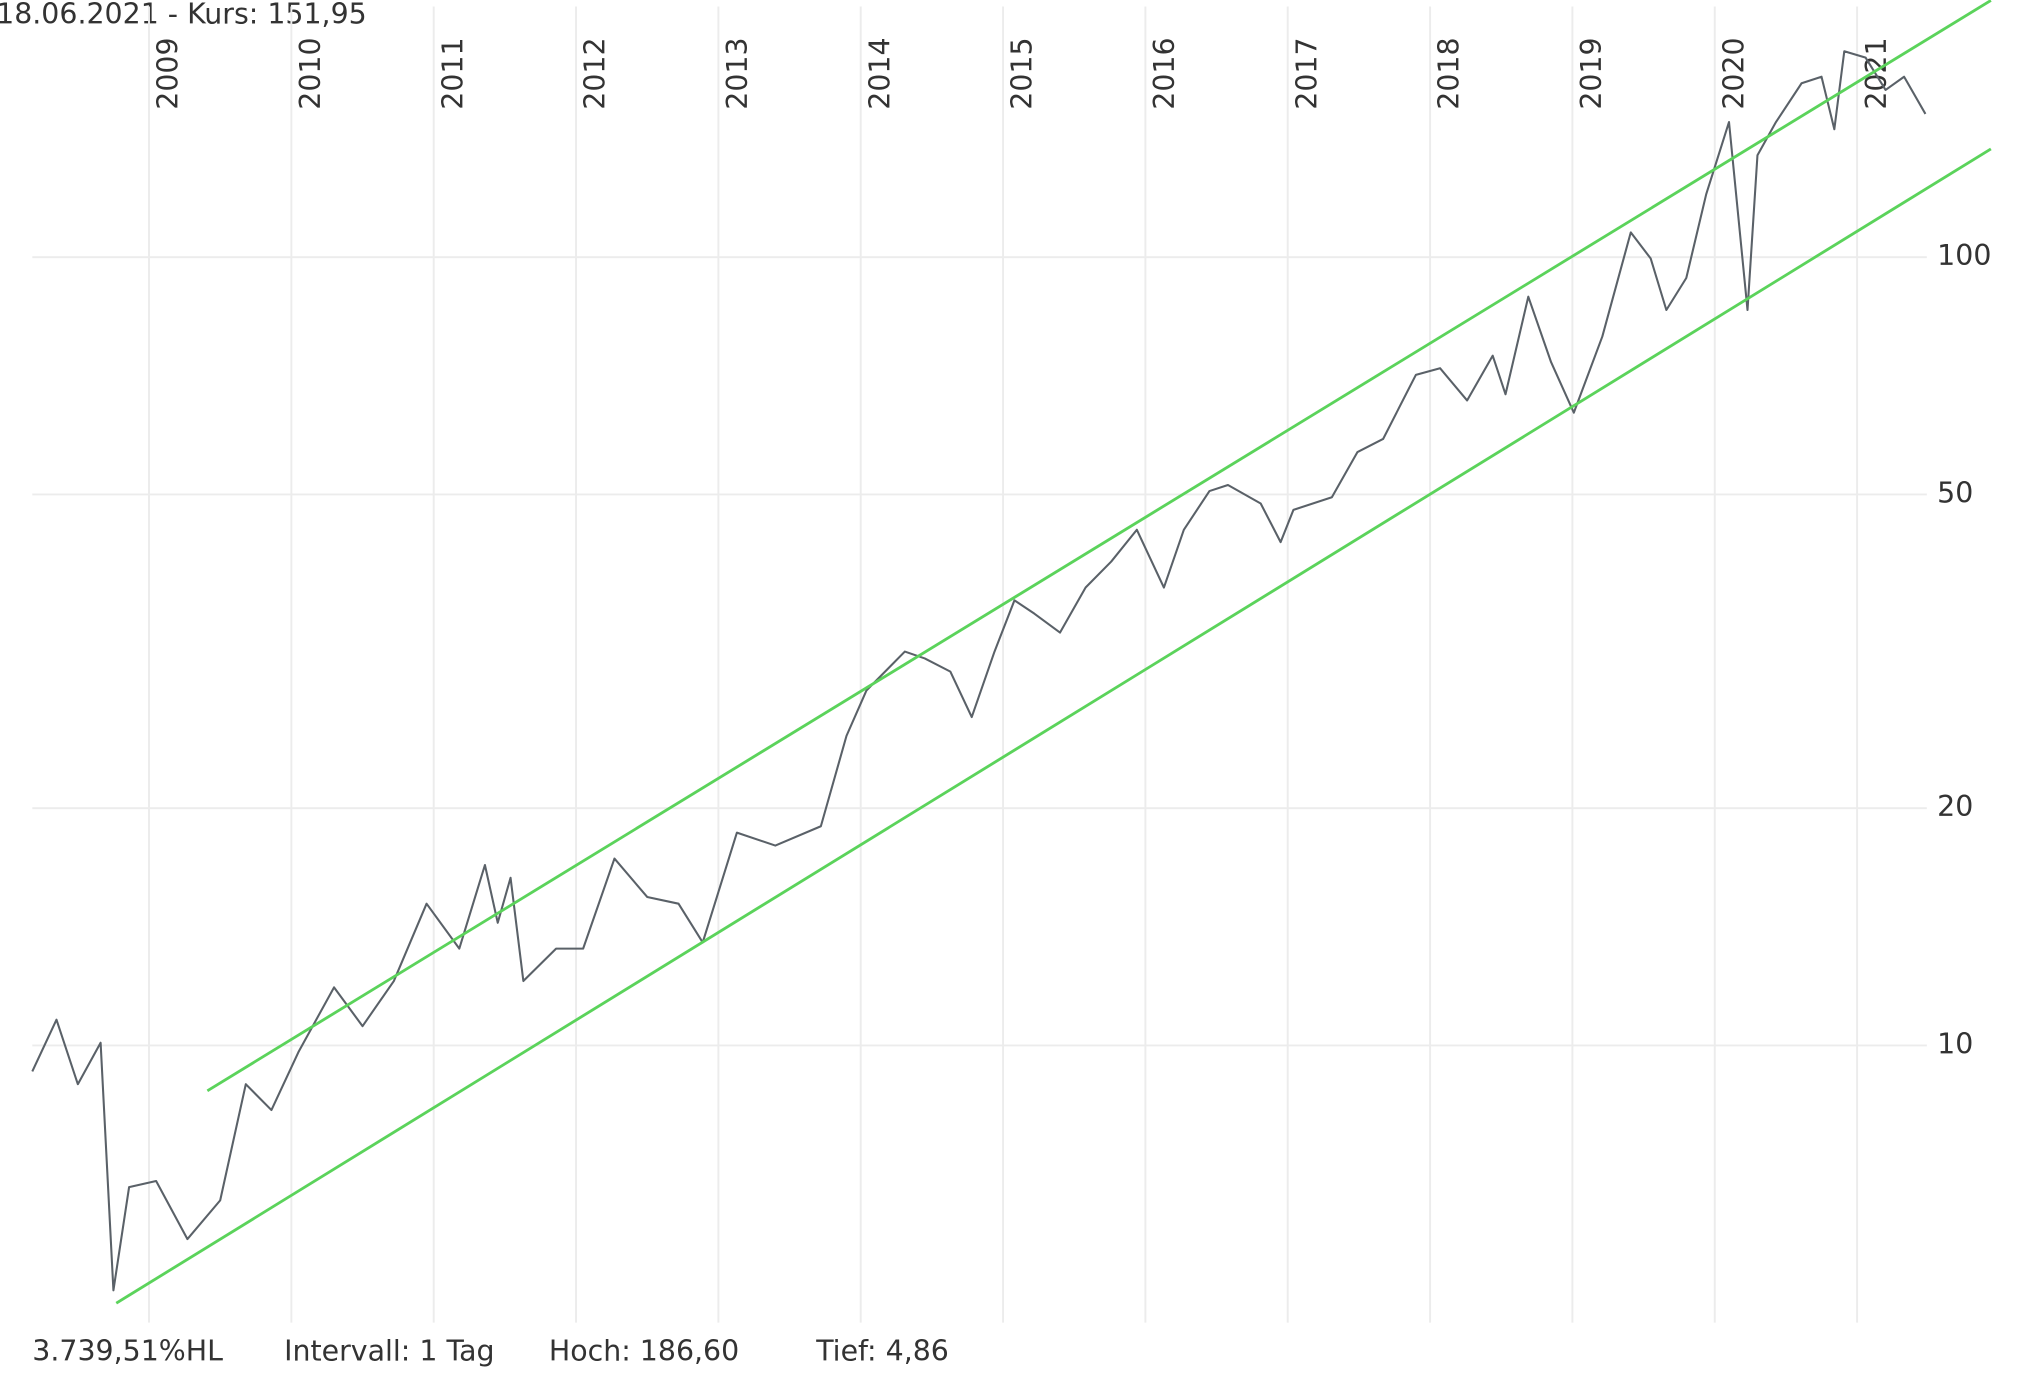 Image resolution: width=2025 pixels, height=1382 pixels. I want to click on y-tick-label: 10, so click(1955, 1043).